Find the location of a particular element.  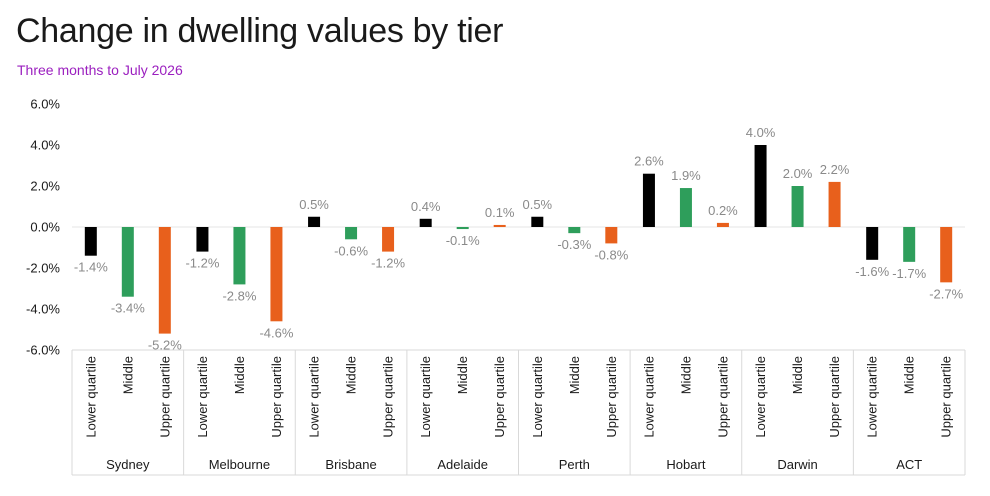

data-label: 2.0% is located at coordinates (798, 173).